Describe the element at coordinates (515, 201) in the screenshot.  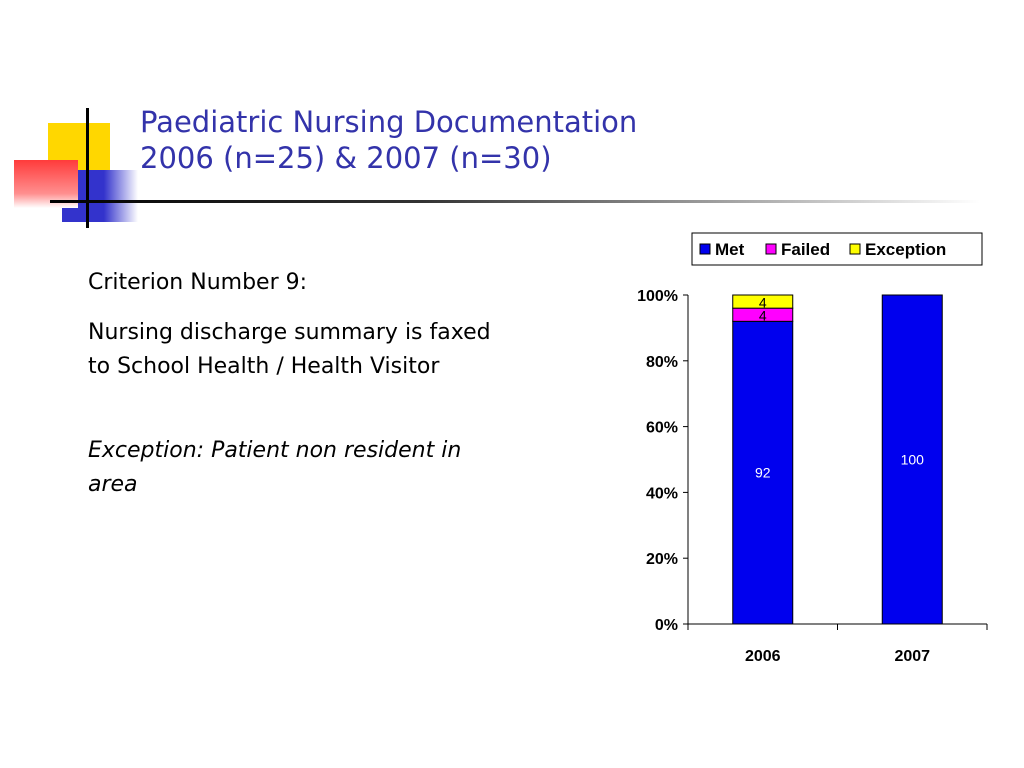
I see `title-rule` at that location.